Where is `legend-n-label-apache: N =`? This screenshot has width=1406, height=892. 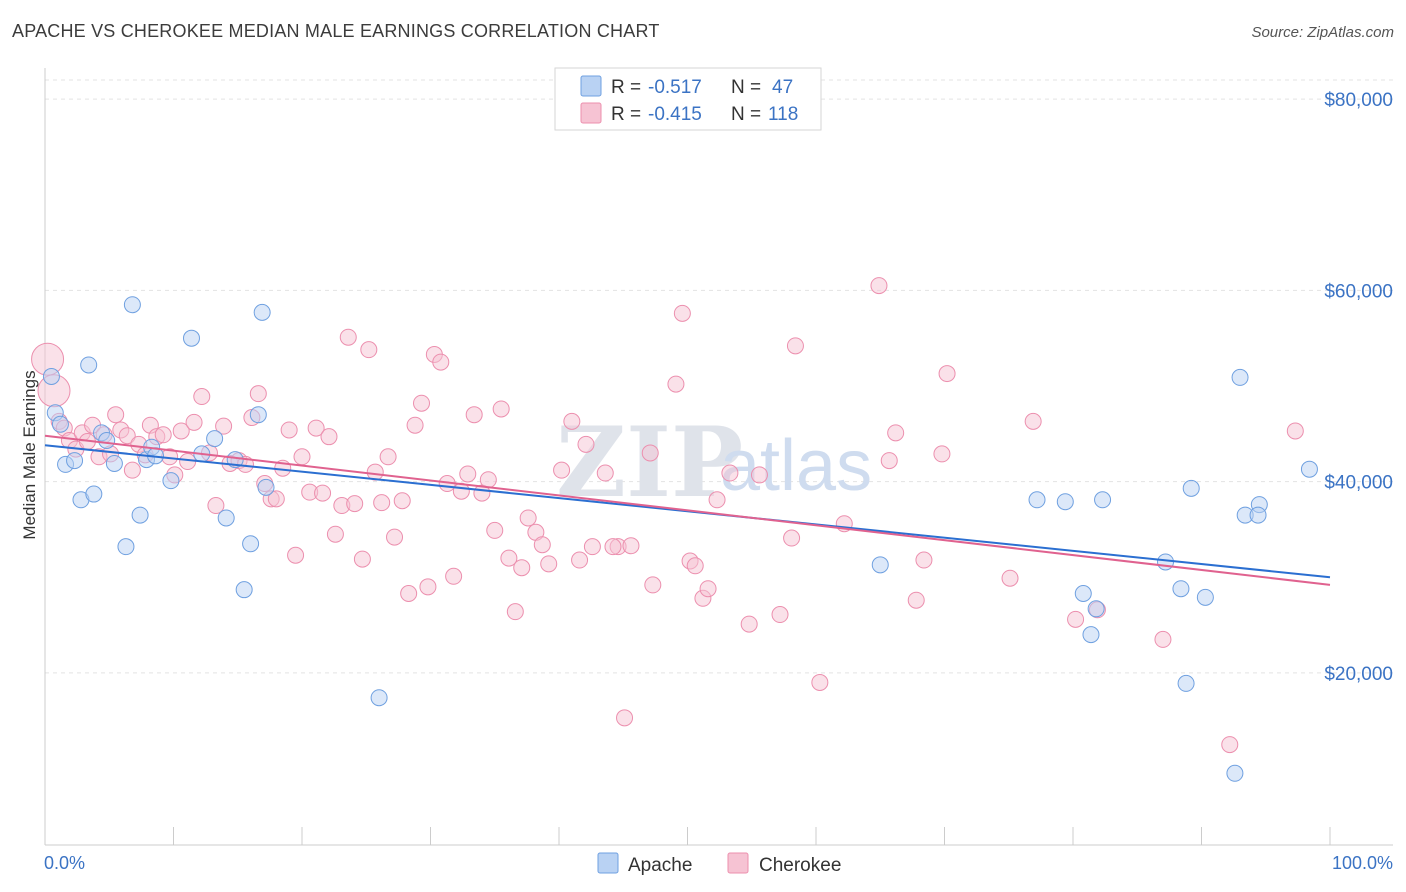 legend-n-label-apache: N = is located at coordinates (746, 87).